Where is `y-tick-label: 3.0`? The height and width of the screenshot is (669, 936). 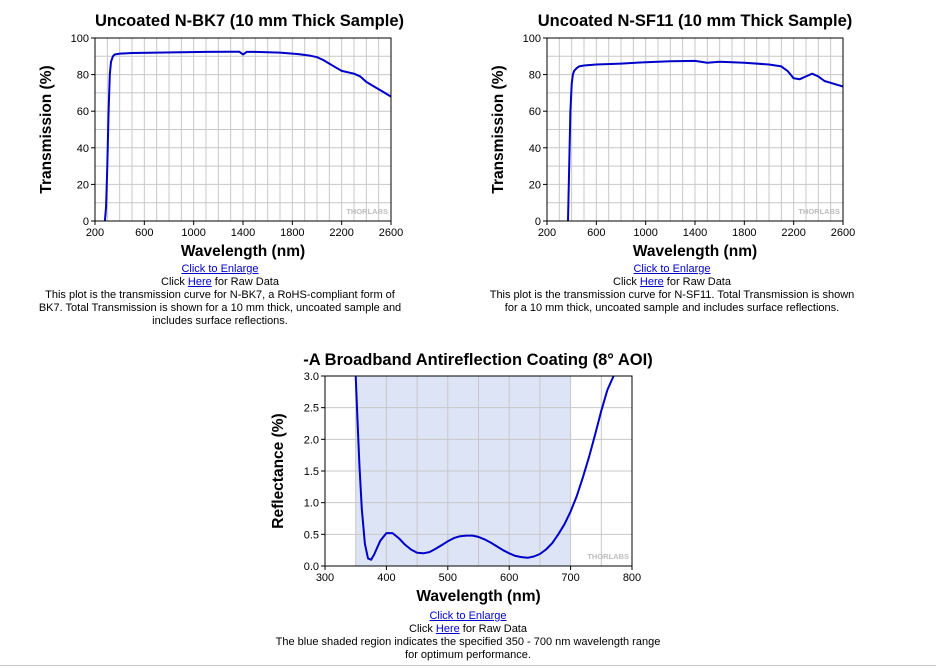 y-tick-label: 3.0 is located at coordinates (311, 377).